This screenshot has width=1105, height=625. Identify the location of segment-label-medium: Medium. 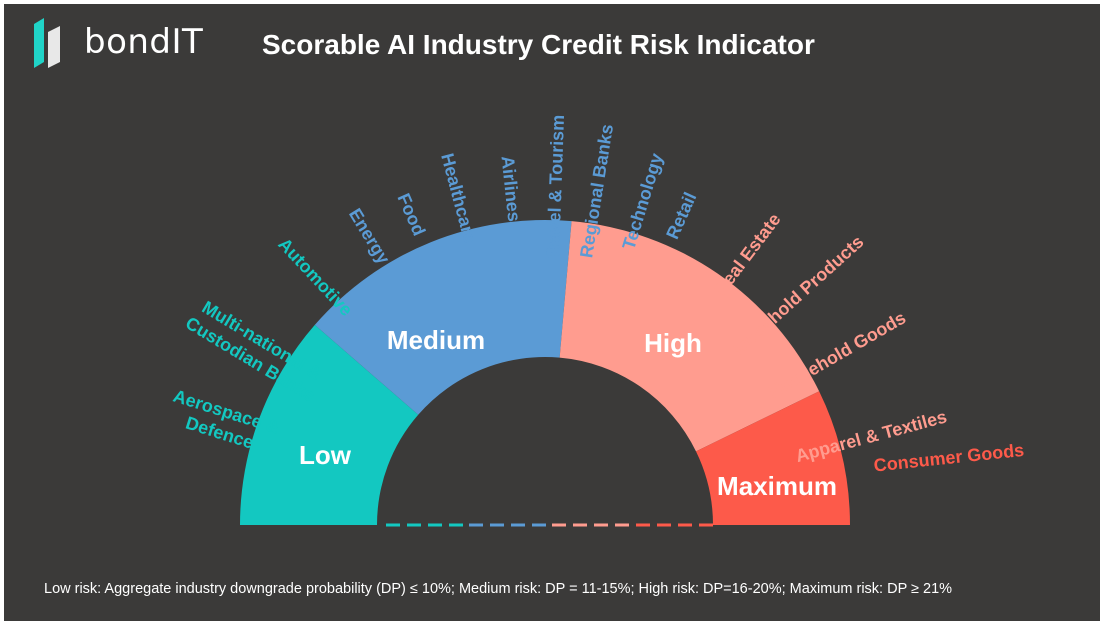
(436, 340).